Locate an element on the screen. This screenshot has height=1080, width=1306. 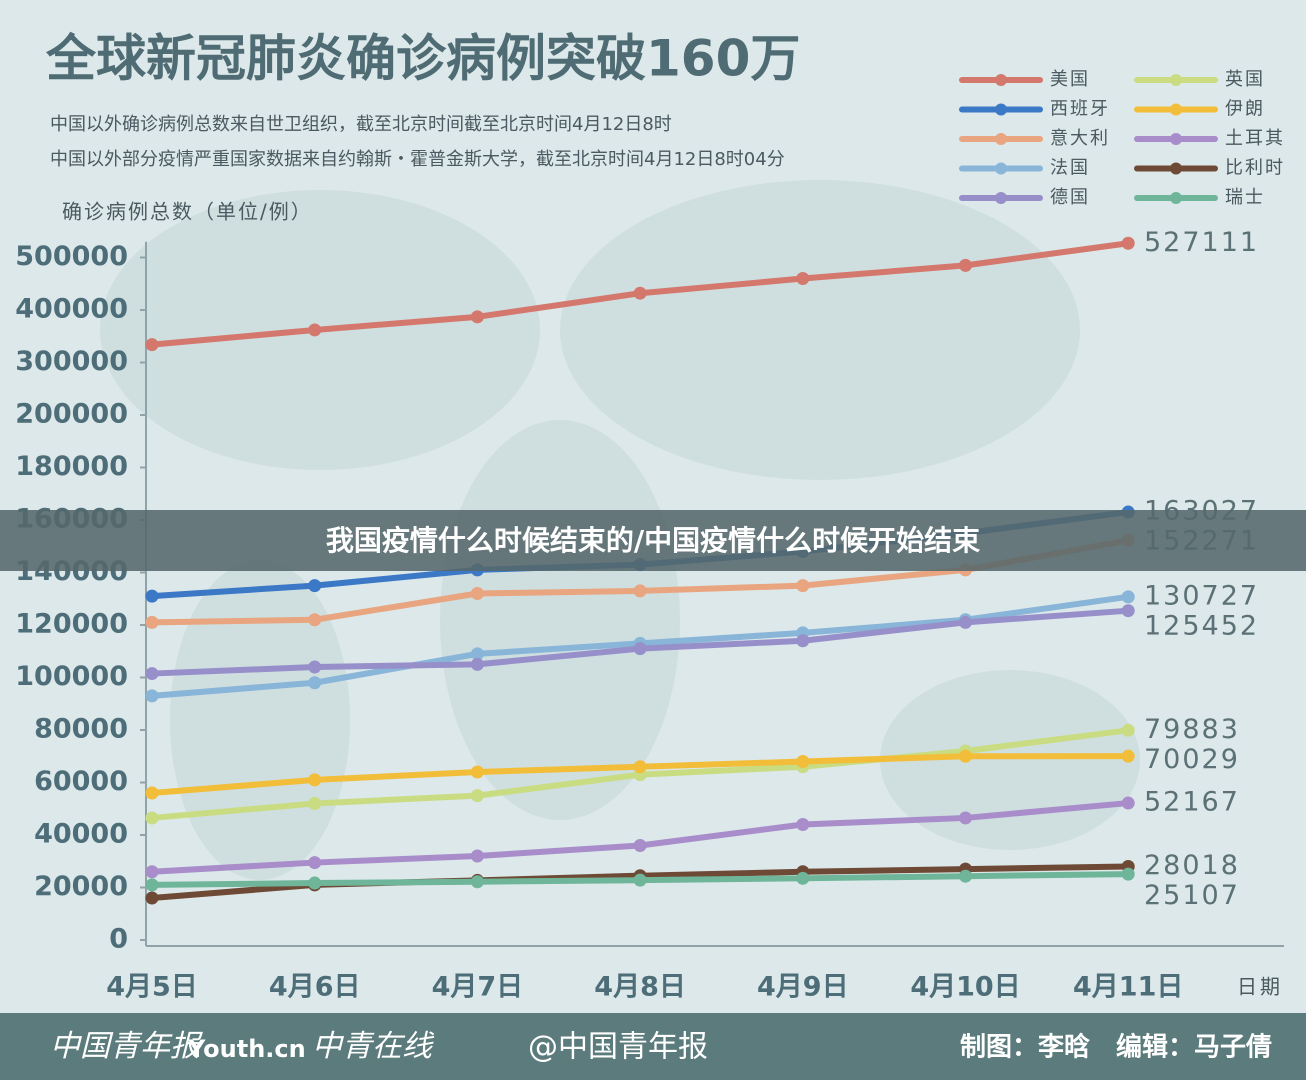
y-tick-label: 120000 is located at coordinates (71, 624).